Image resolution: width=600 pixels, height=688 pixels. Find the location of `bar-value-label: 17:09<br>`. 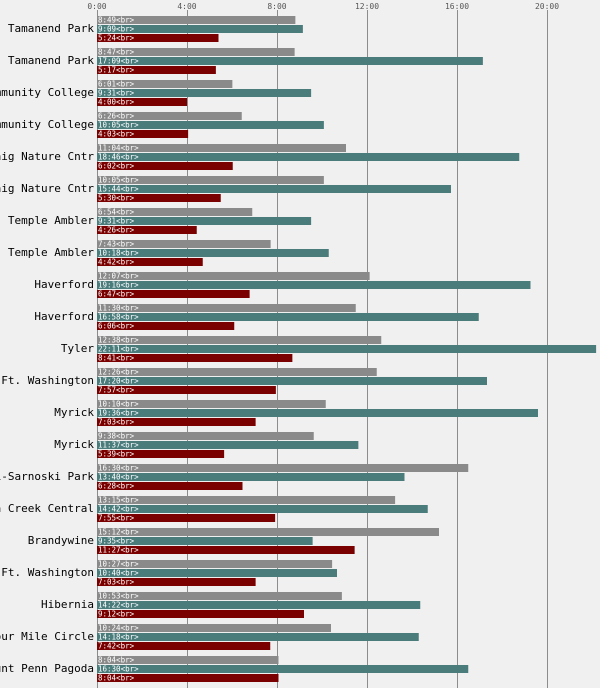

bar-value-label: 17:09<br> is located at coordinates (118, 61).